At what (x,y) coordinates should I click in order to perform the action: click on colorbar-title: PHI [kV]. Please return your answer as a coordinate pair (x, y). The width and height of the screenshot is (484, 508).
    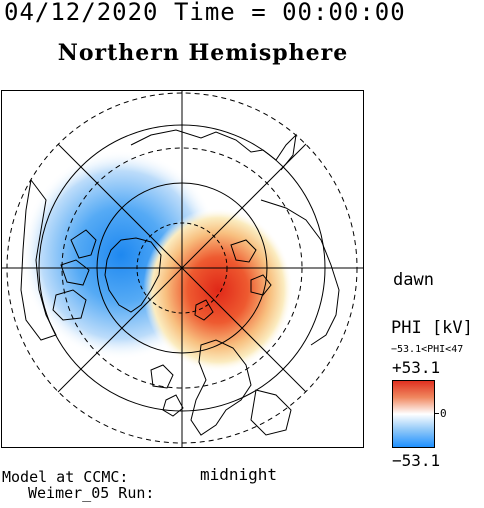
    Looking at the image, I should click on (432, 328).